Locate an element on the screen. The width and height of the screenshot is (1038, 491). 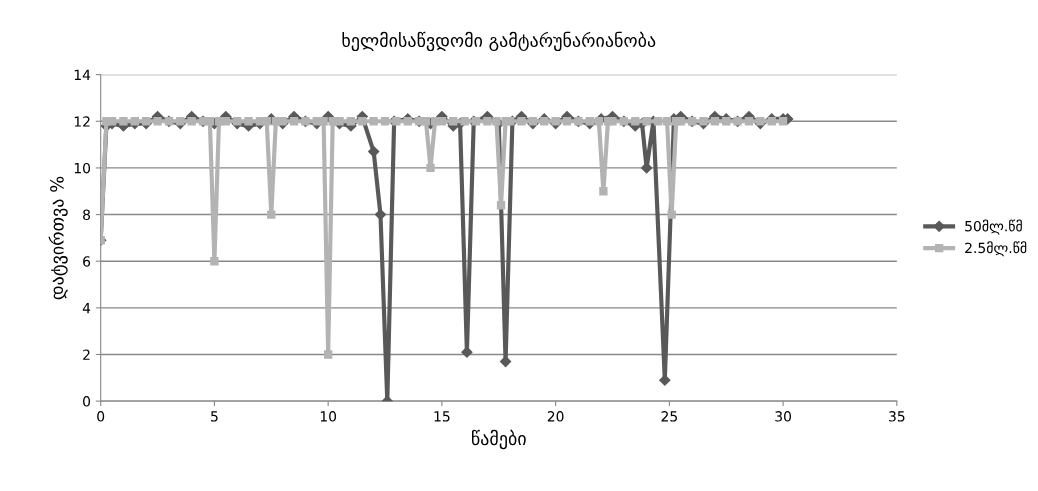
x-tick-label: 35 is located at coordinates (897, 416).